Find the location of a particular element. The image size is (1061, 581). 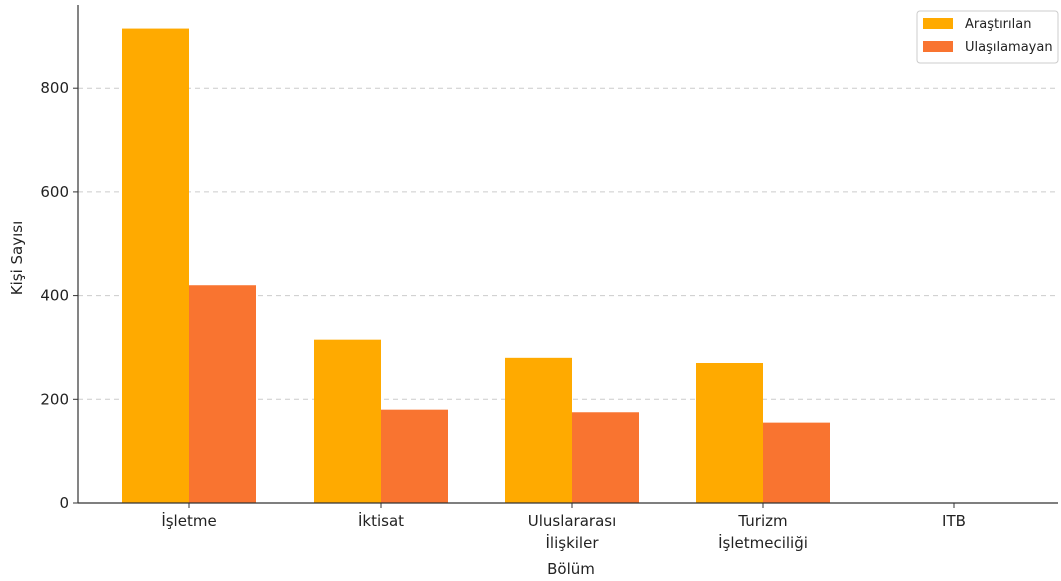

legend-label-arastirilan: Araştırılan is located at coordinates (998, 24).